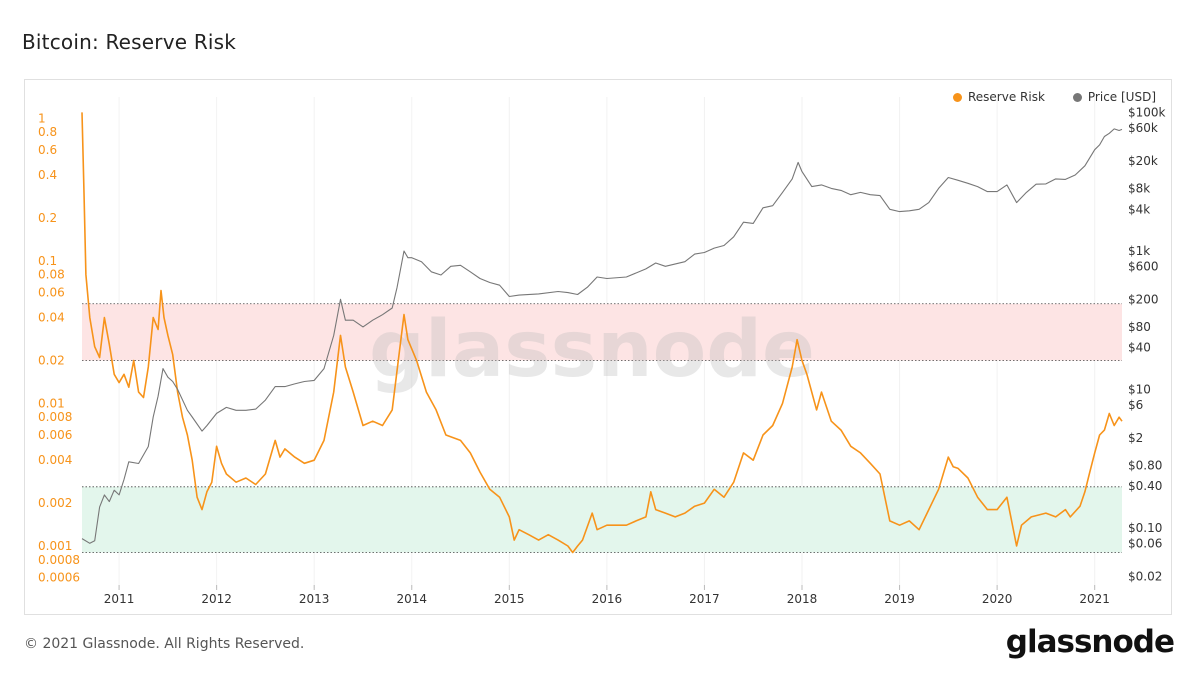  I want to click on left-axis-tick-label: 0.2, so click(47, 218).